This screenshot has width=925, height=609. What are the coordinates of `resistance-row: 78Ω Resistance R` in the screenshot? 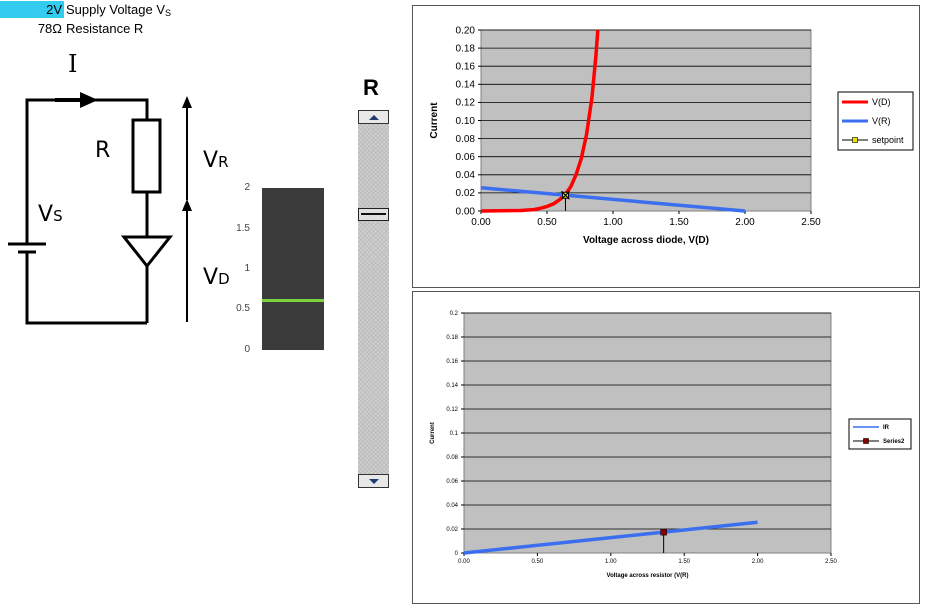 It's located at (72, 28).